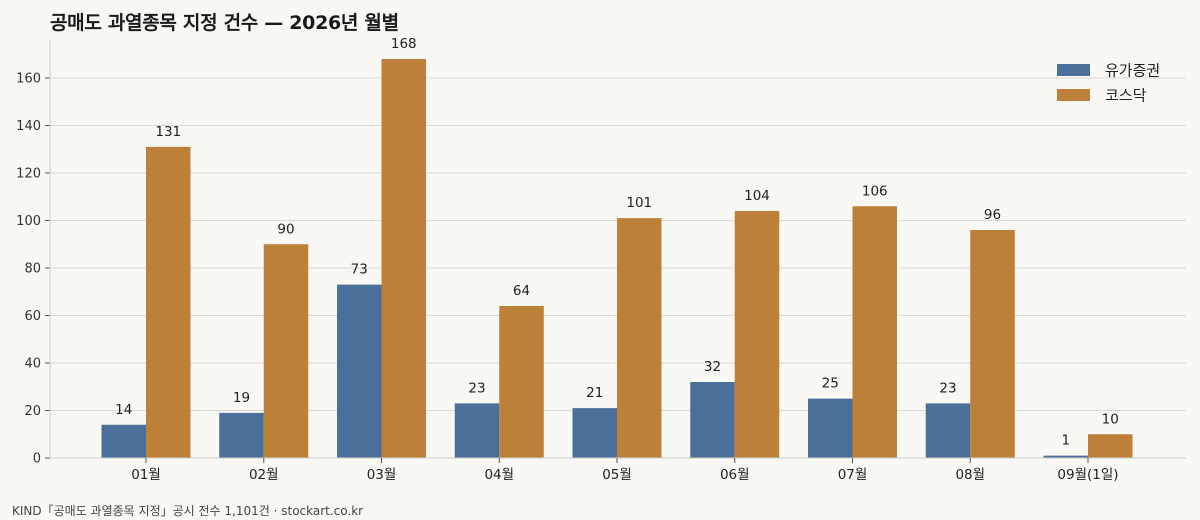 This screenshot has height=520, width=1200. What do you see at coordinates (499, 475) in the screenshot?
I see `x-tick-label: 04월` at bounding box center [499, 475].